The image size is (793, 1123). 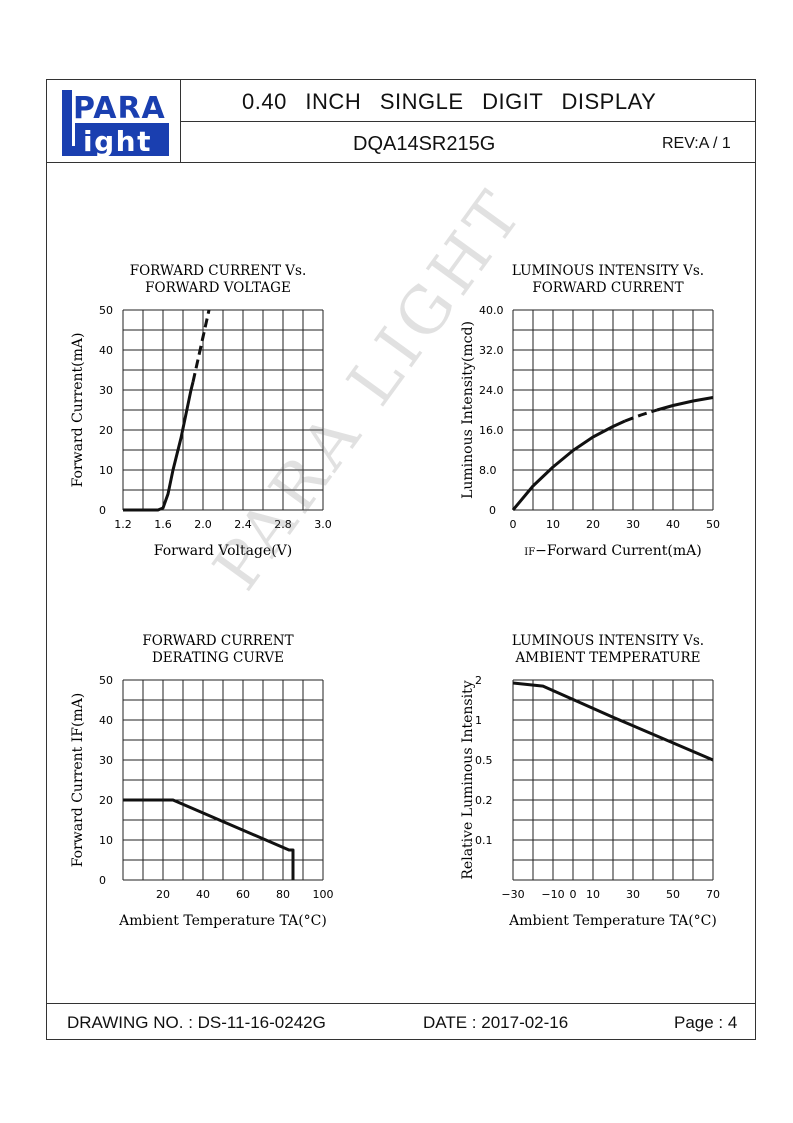 I want to click on x-axis-label: IF−Forward Current(mA), so click(x=612, y=551).